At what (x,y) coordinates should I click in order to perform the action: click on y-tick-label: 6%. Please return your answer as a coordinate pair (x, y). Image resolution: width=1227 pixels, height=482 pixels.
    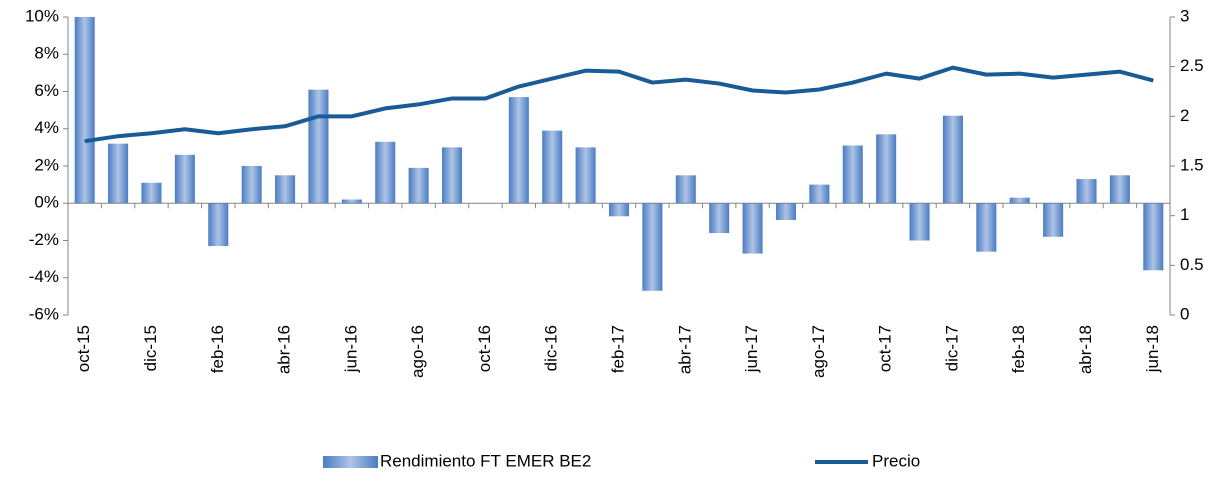
    Looking at the image, I should click on (46, 90).